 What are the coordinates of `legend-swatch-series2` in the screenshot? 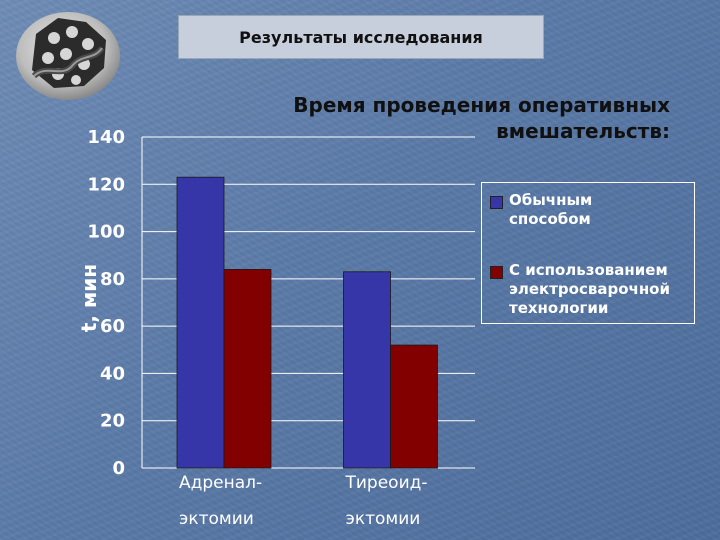 It's located at (496, 272).